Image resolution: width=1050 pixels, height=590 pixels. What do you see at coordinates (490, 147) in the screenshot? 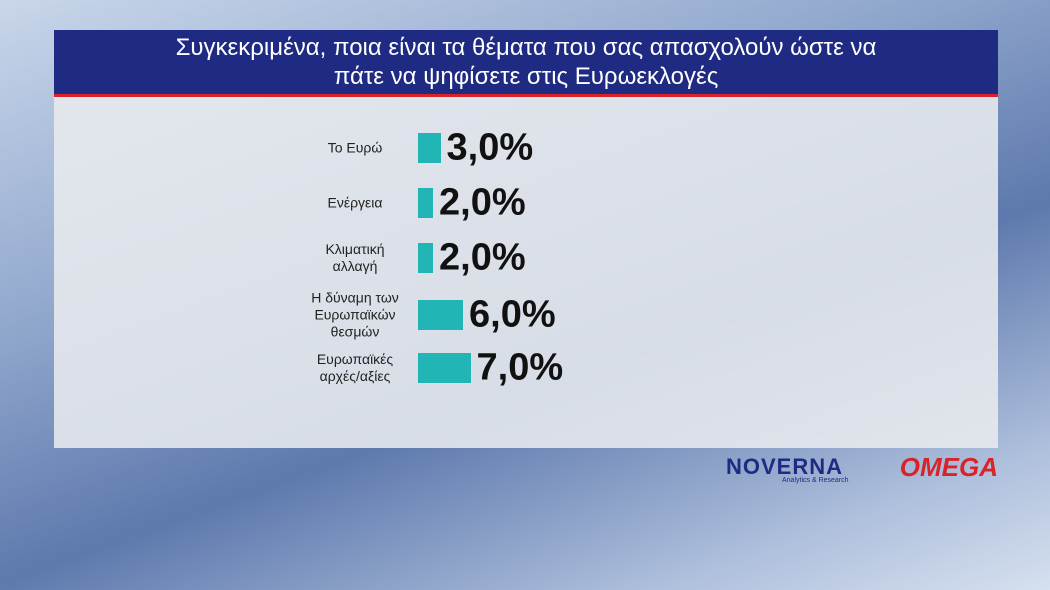
I see `value-label: 3,0%` at bounding box center [490, 147].